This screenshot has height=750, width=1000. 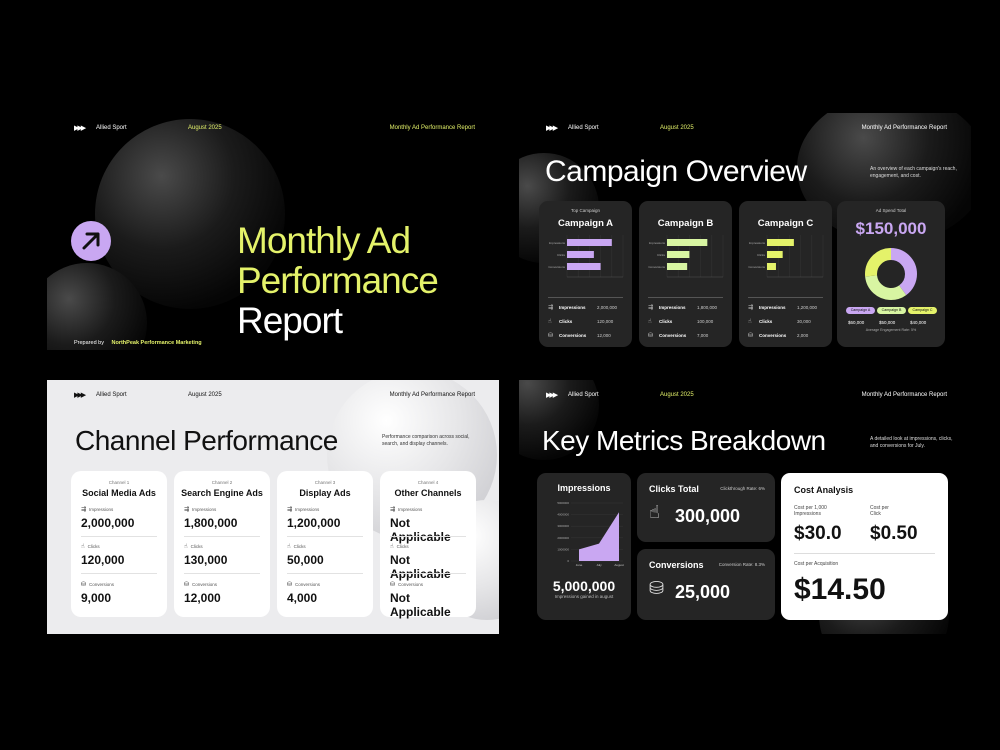 I want to click on y-tick-label: 5000000, so click(x=563, y=503).